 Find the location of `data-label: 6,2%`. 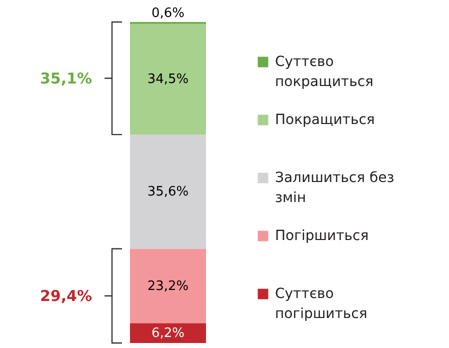

data-label: 6,2% is located at coordinates (168, 334).